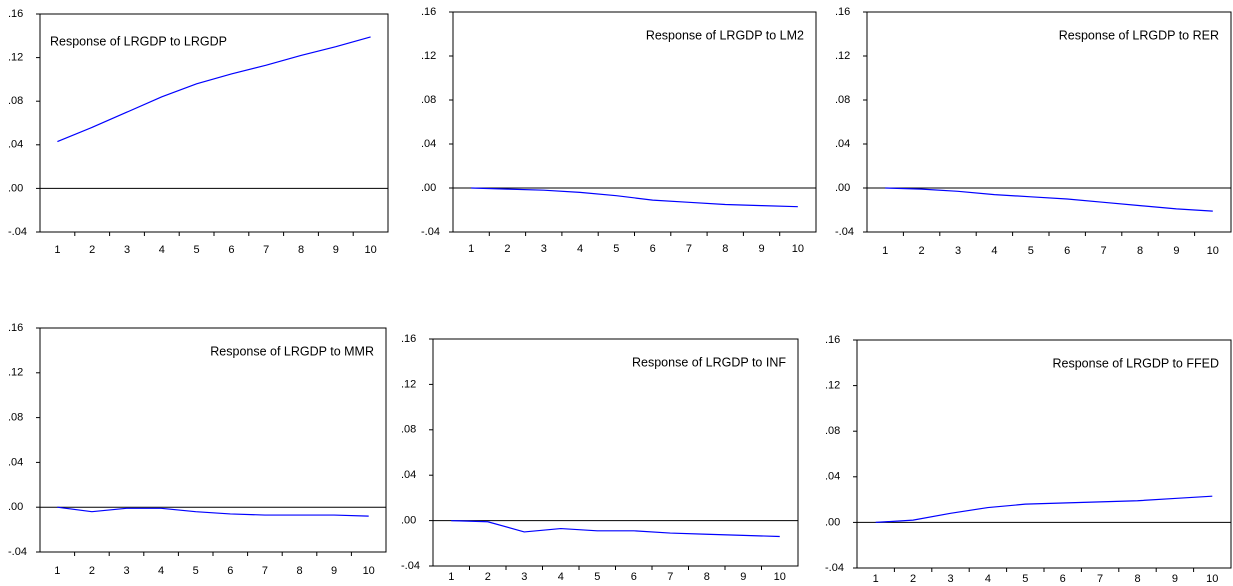 This screenshot has width=1233, height=586. Describe the element at coordinates (138, 41) in the screenshot. I see `chart-title: Response of LRGDP to LRGDP` at that location.